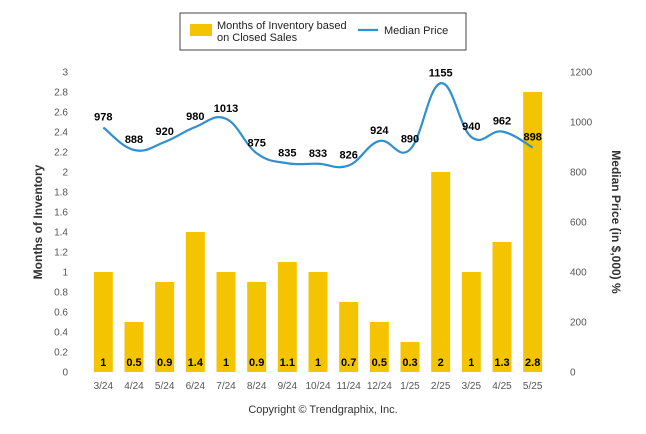 The image size is (646, 434). What do you see at coordinates (201, 30) in the screenshot?
I see `legend-bar-swatch` at bounding box center [201, 30].